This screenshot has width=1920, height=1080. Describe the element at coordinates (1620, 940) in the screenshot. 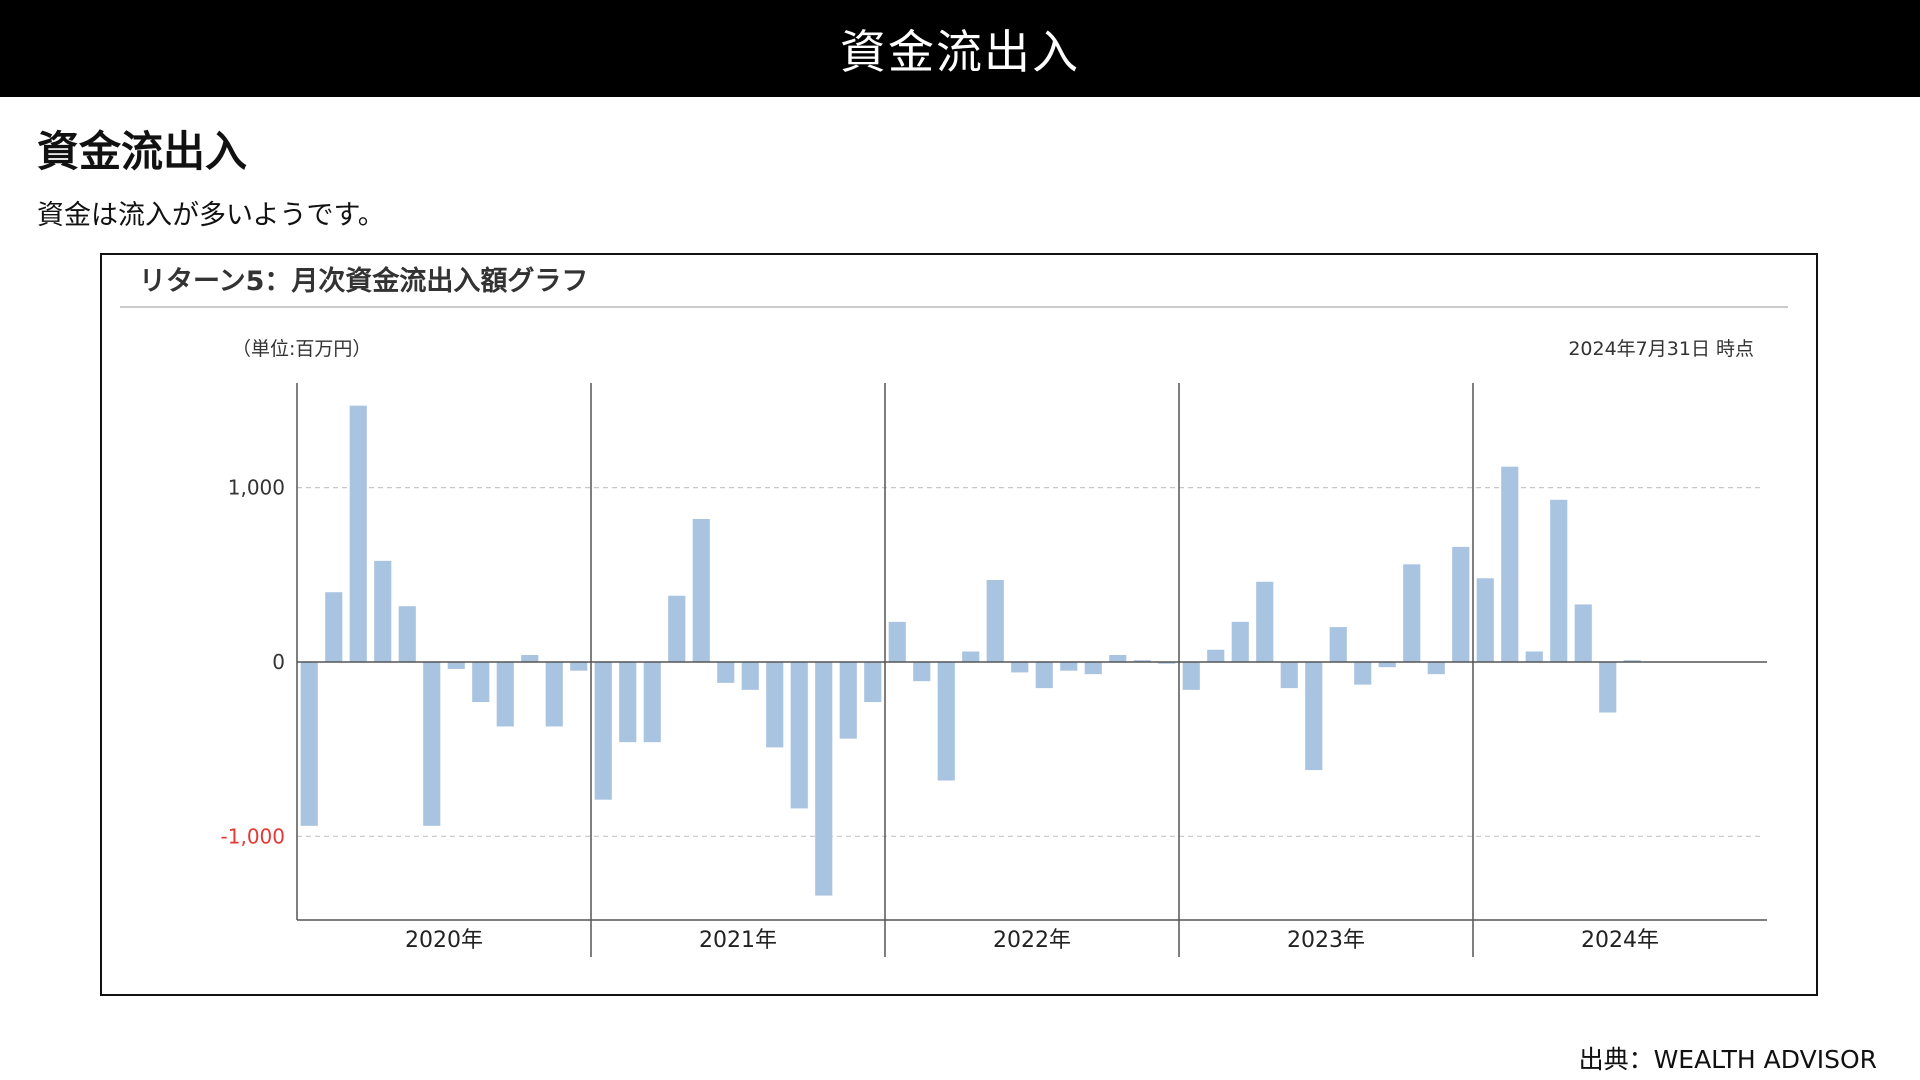

I see `year-label: 2024年` at that location.